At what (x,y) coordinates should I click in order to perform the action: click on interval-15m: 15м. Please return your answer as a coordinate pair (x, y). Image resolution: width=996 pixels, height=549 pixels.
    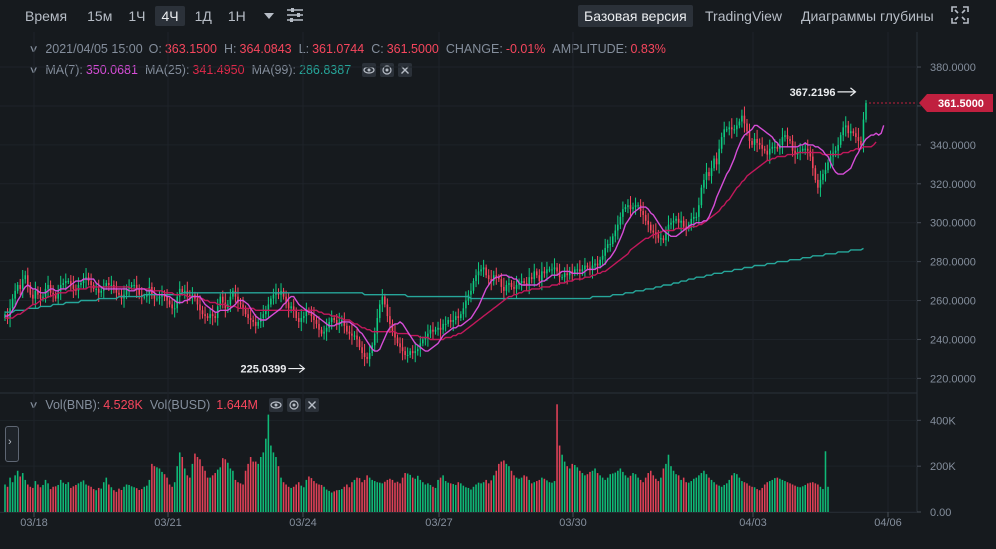
    Looking at the image, I should click on (100, 16).